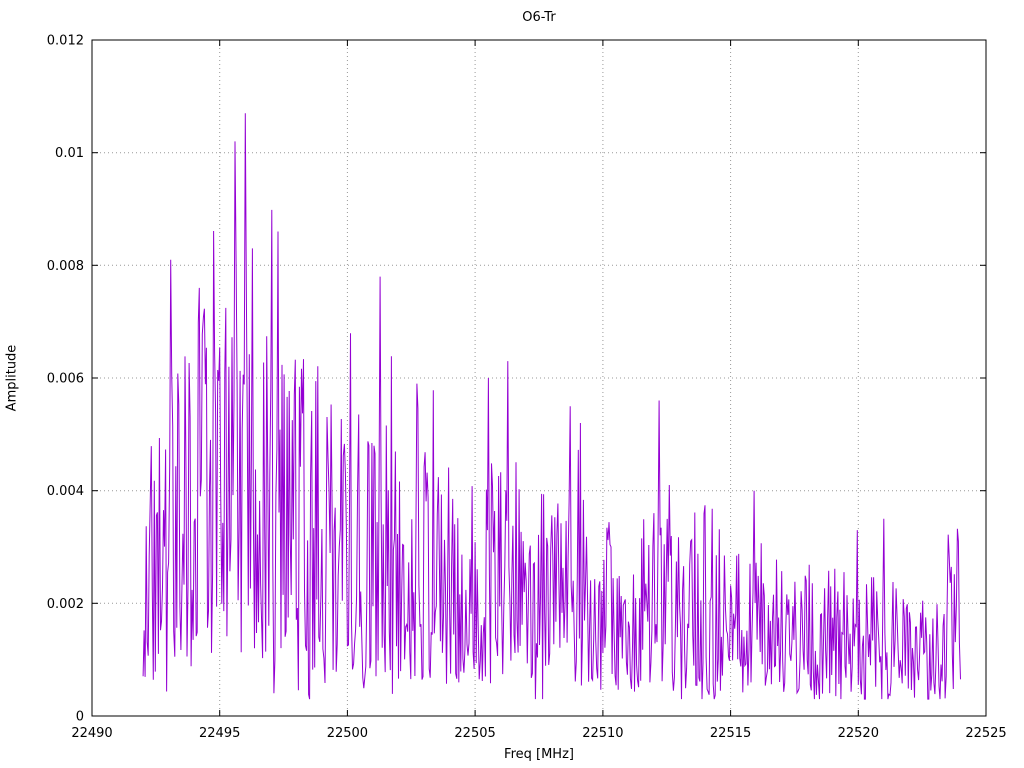 The width and height of the screenshot is (1024, 768). I want to click on x-tick-label: 22500, so click(347, 733).